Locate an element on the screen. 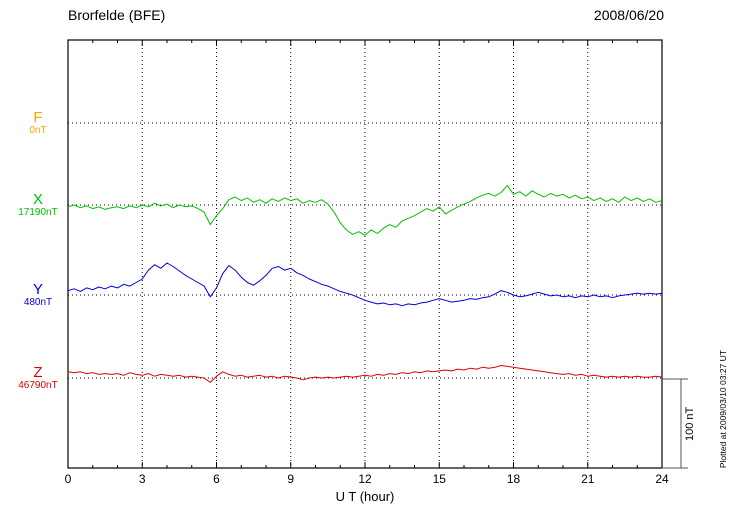 This screenshot has height=520, width=730. x-axis-label: U T (hour) is located at coordinates (365, 496).